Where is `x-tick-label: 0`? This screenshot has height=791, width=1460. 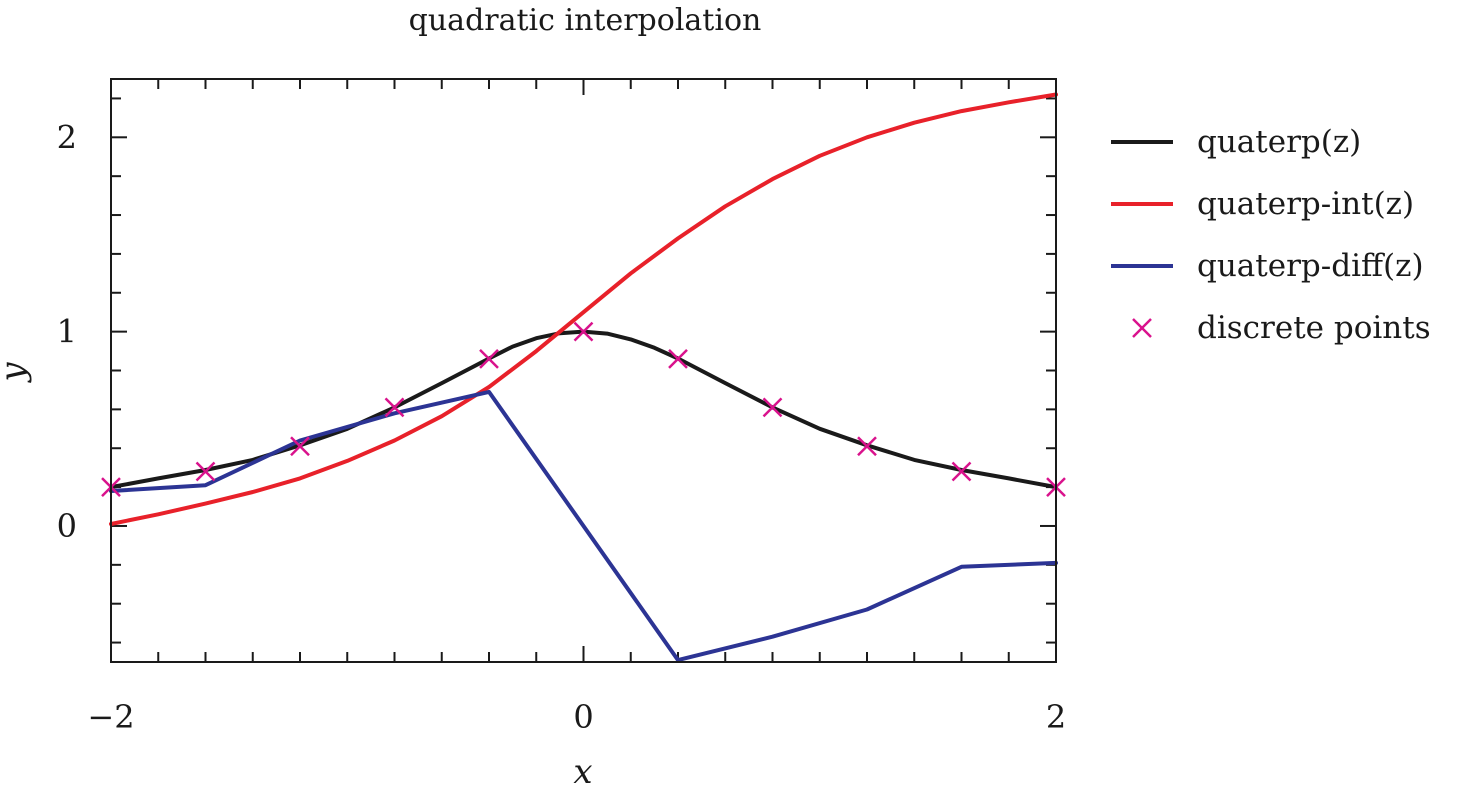
x-tick-label: 0 is located at coordinates (583, 717).